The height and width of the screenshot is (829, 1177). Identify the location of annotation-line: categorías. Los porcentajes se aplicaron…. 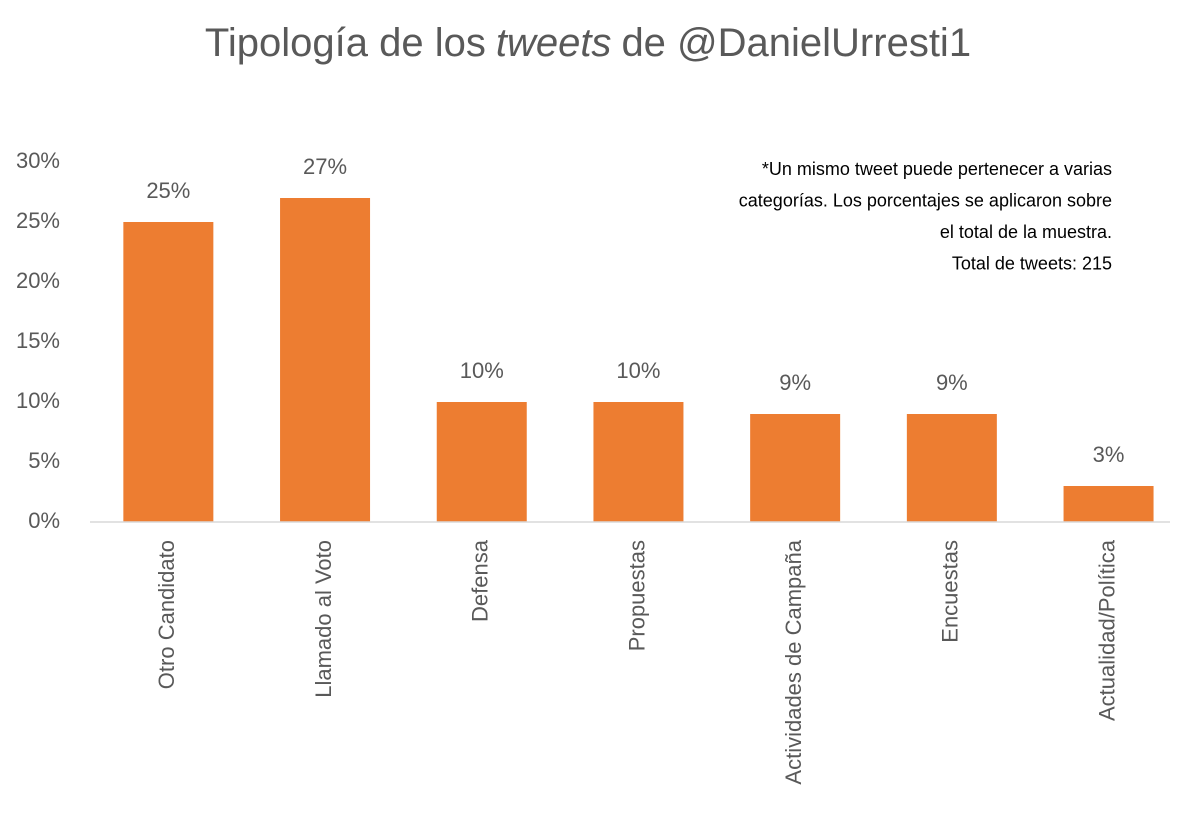
(925, 200).